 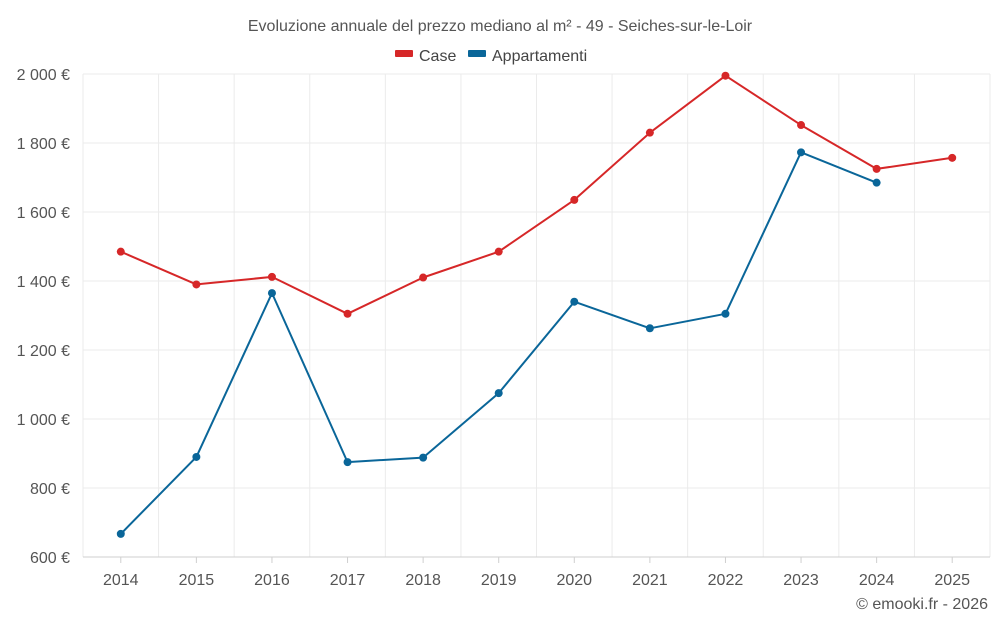 I want to click on y-tick-label: 1 200 €, so click(x=43, y=351).